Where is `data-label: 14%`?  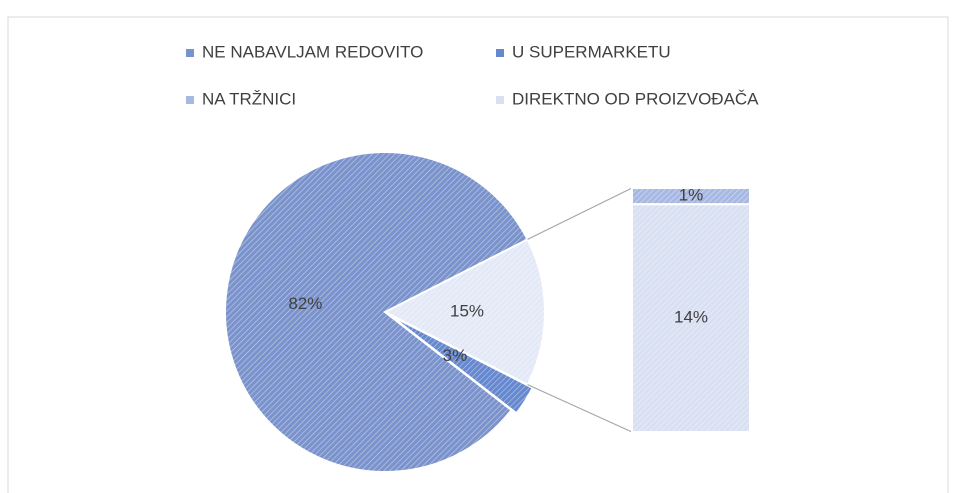 data-label: 14% is located at coordinates (691, 317).